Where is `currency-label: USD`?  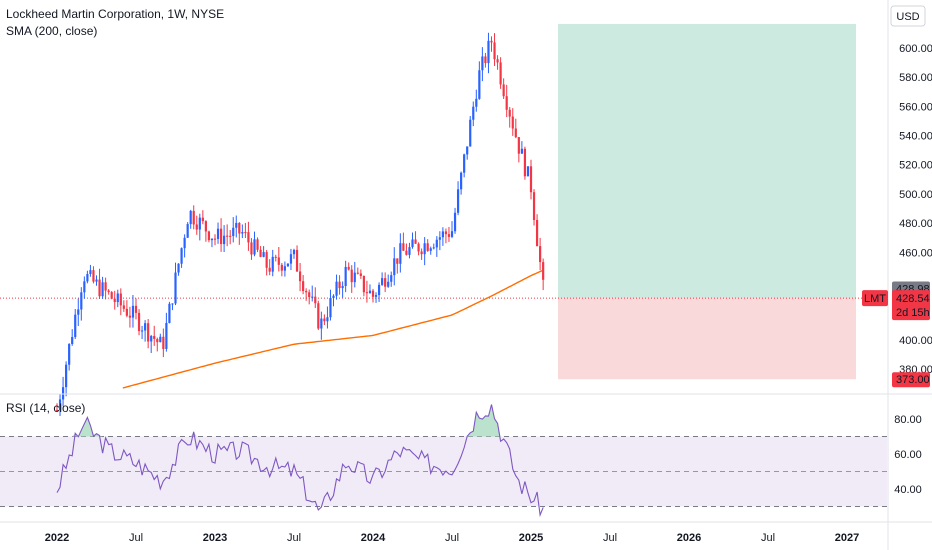
currency-label: USD is located at coordinates (907, 17).